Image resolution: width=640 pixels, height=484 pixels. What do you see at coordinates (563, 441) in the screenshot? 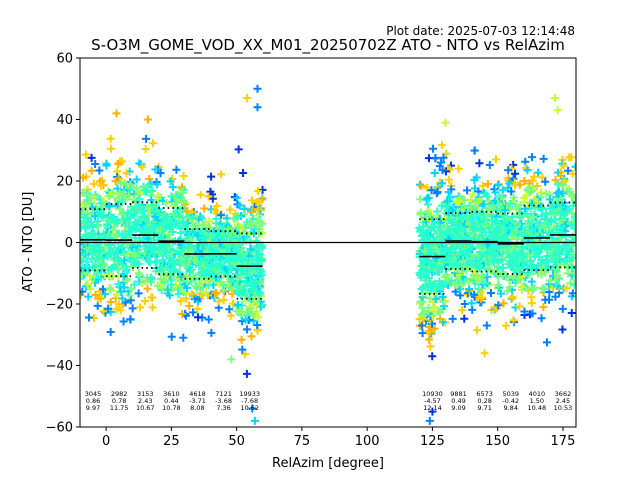
I see `x-tick-label: 175` at bounding box center [563, 441].